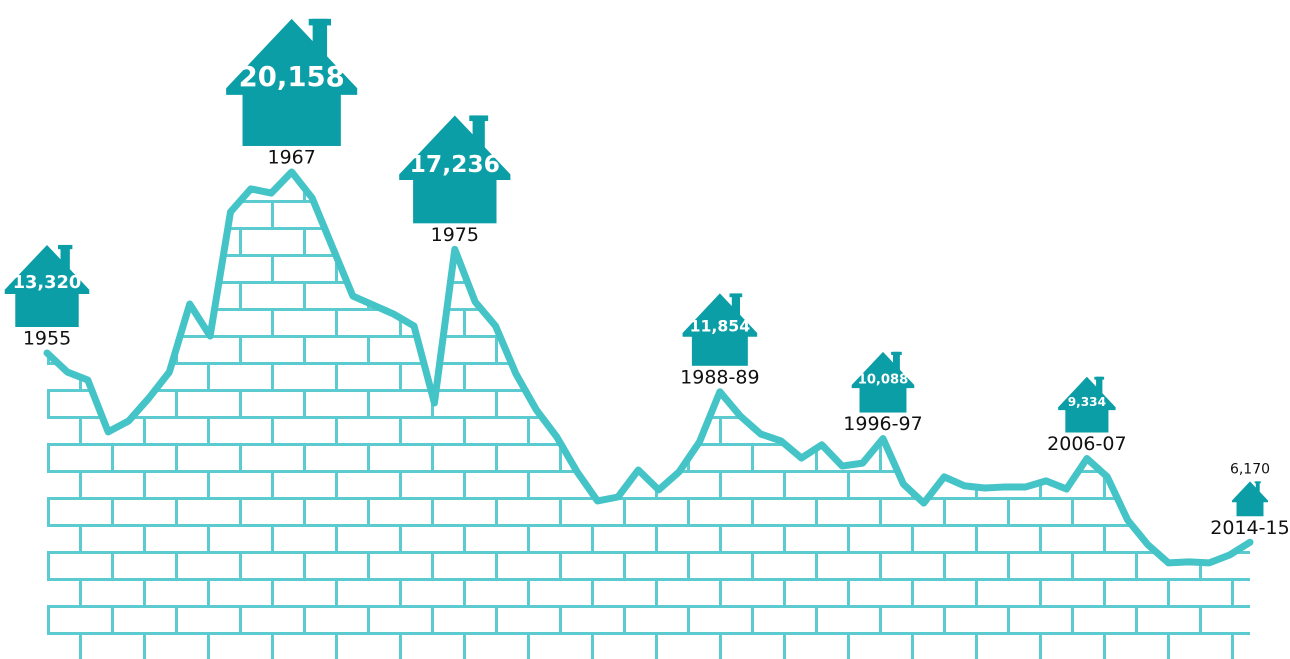 This screenshot has width=1290, height=659. I want to click on year-label: 1975, so click(455, 235).